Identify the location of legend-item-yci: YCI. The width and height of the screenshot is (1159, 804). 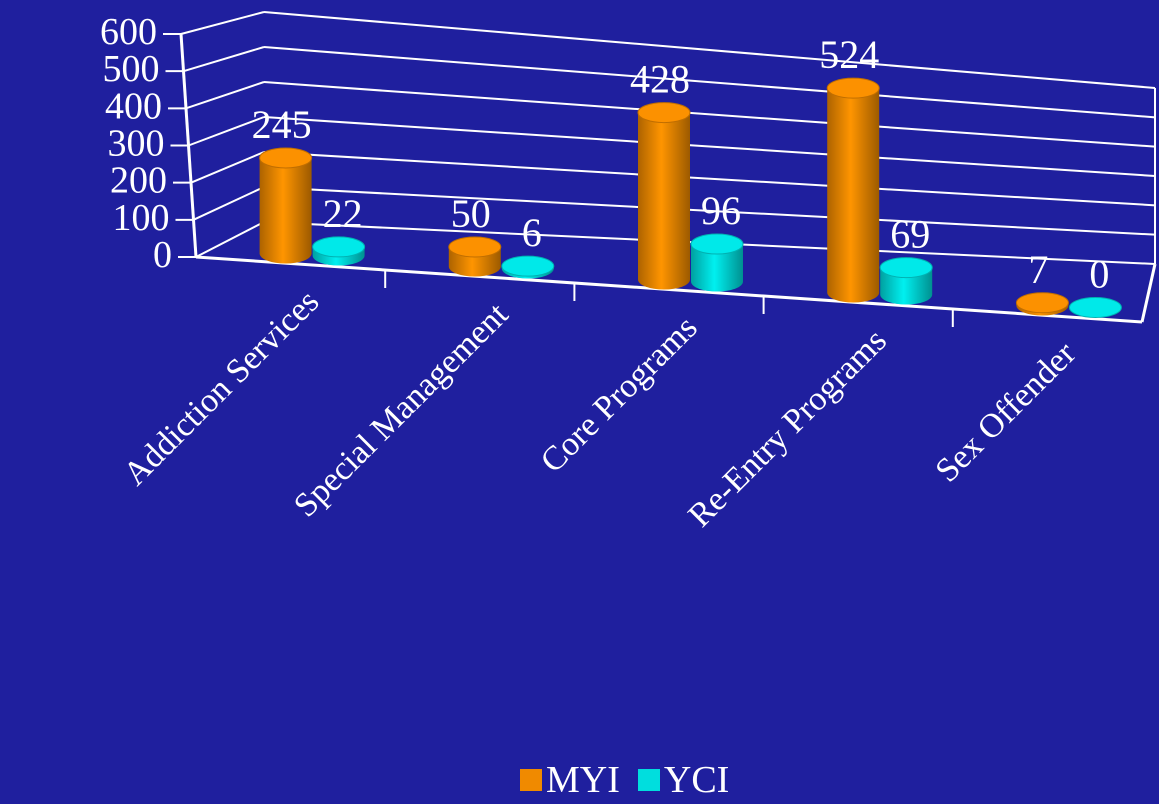
(683, 780).